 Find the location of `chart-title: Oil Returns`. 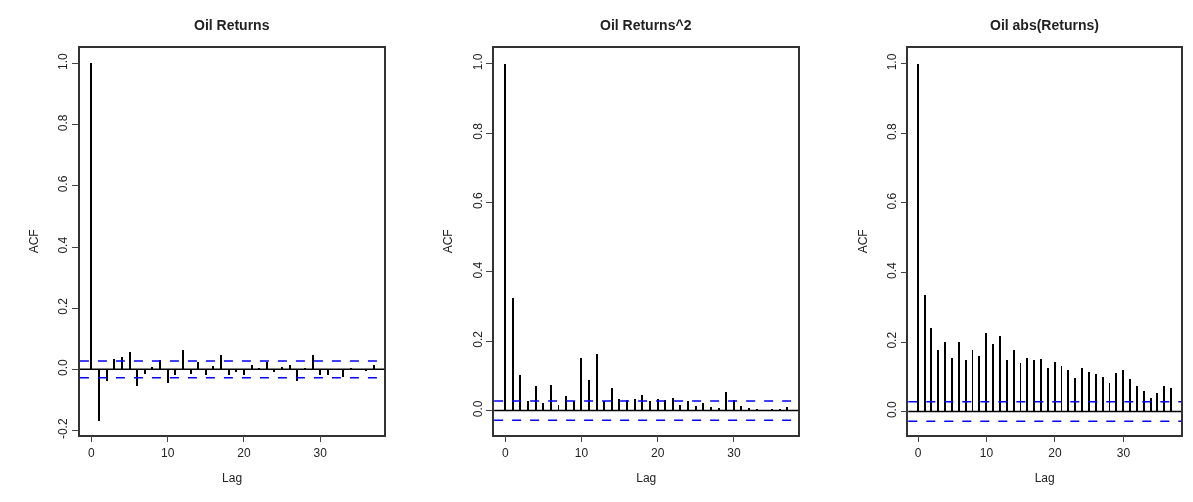

chart-title: Oil Returns is located at coordinates (232, 25).